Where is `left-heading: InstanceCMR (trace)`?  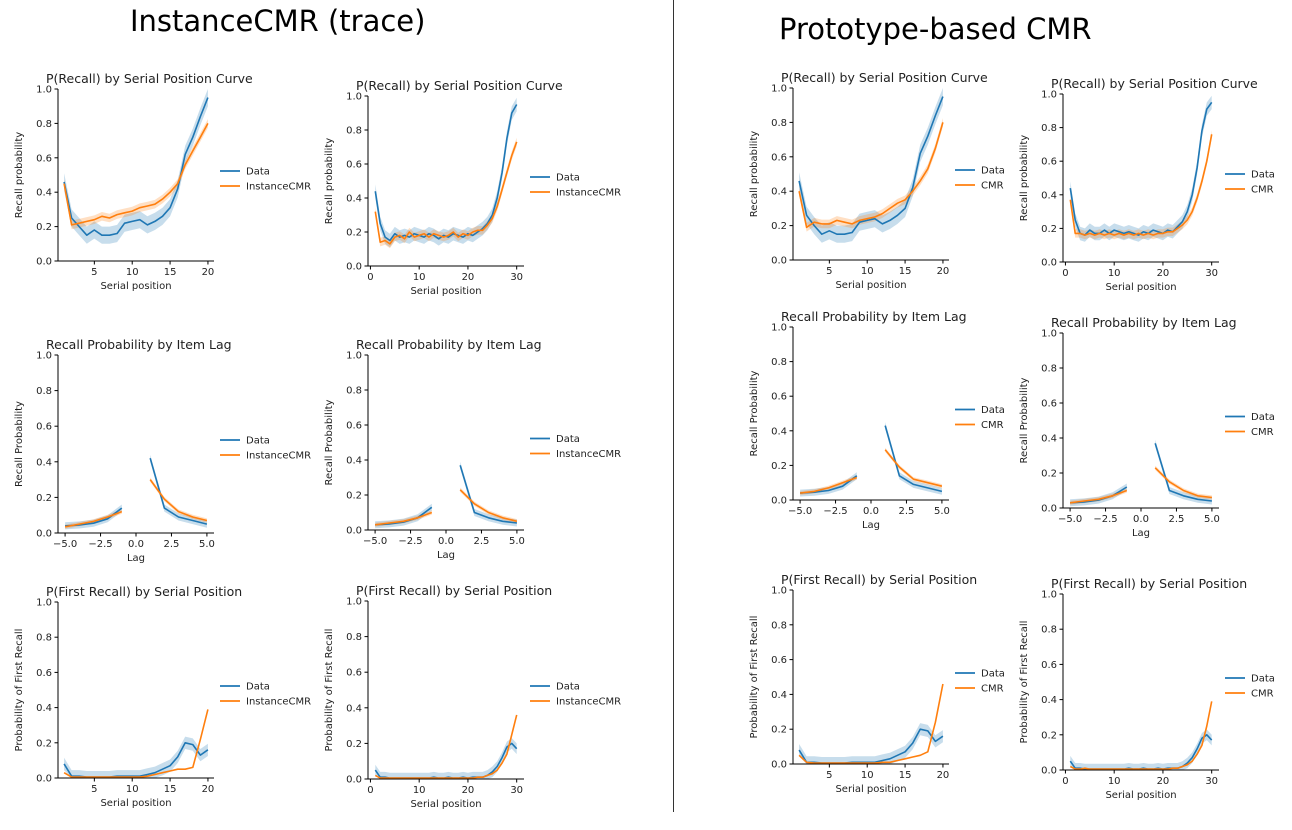 left-heading: InstanceCMR (trace) is located at coordinates (278, 21).